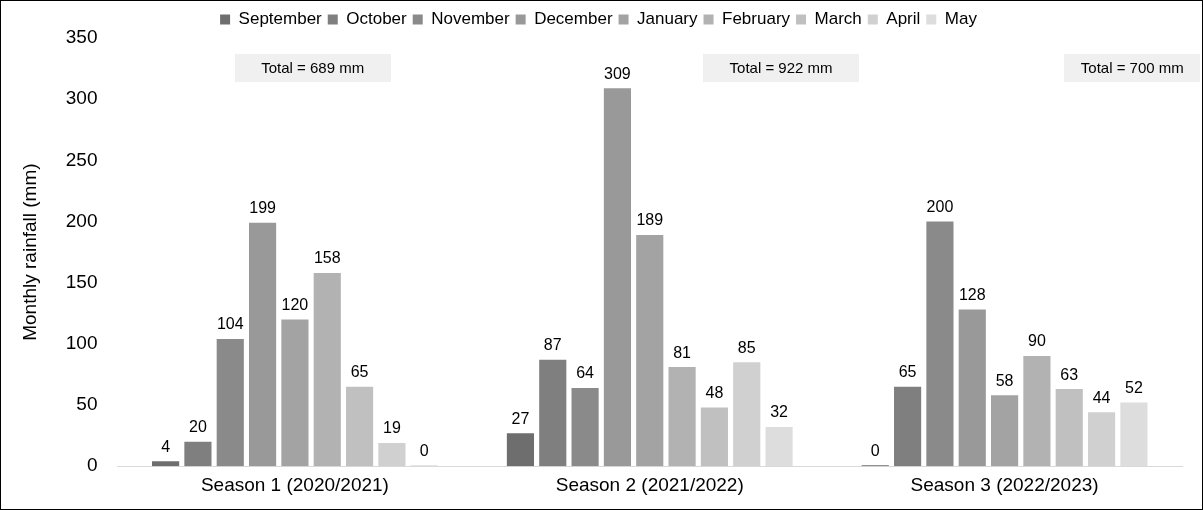 This screenshot has width=1203, height=510. I want to click on data-label: 27, so click(520, 418).